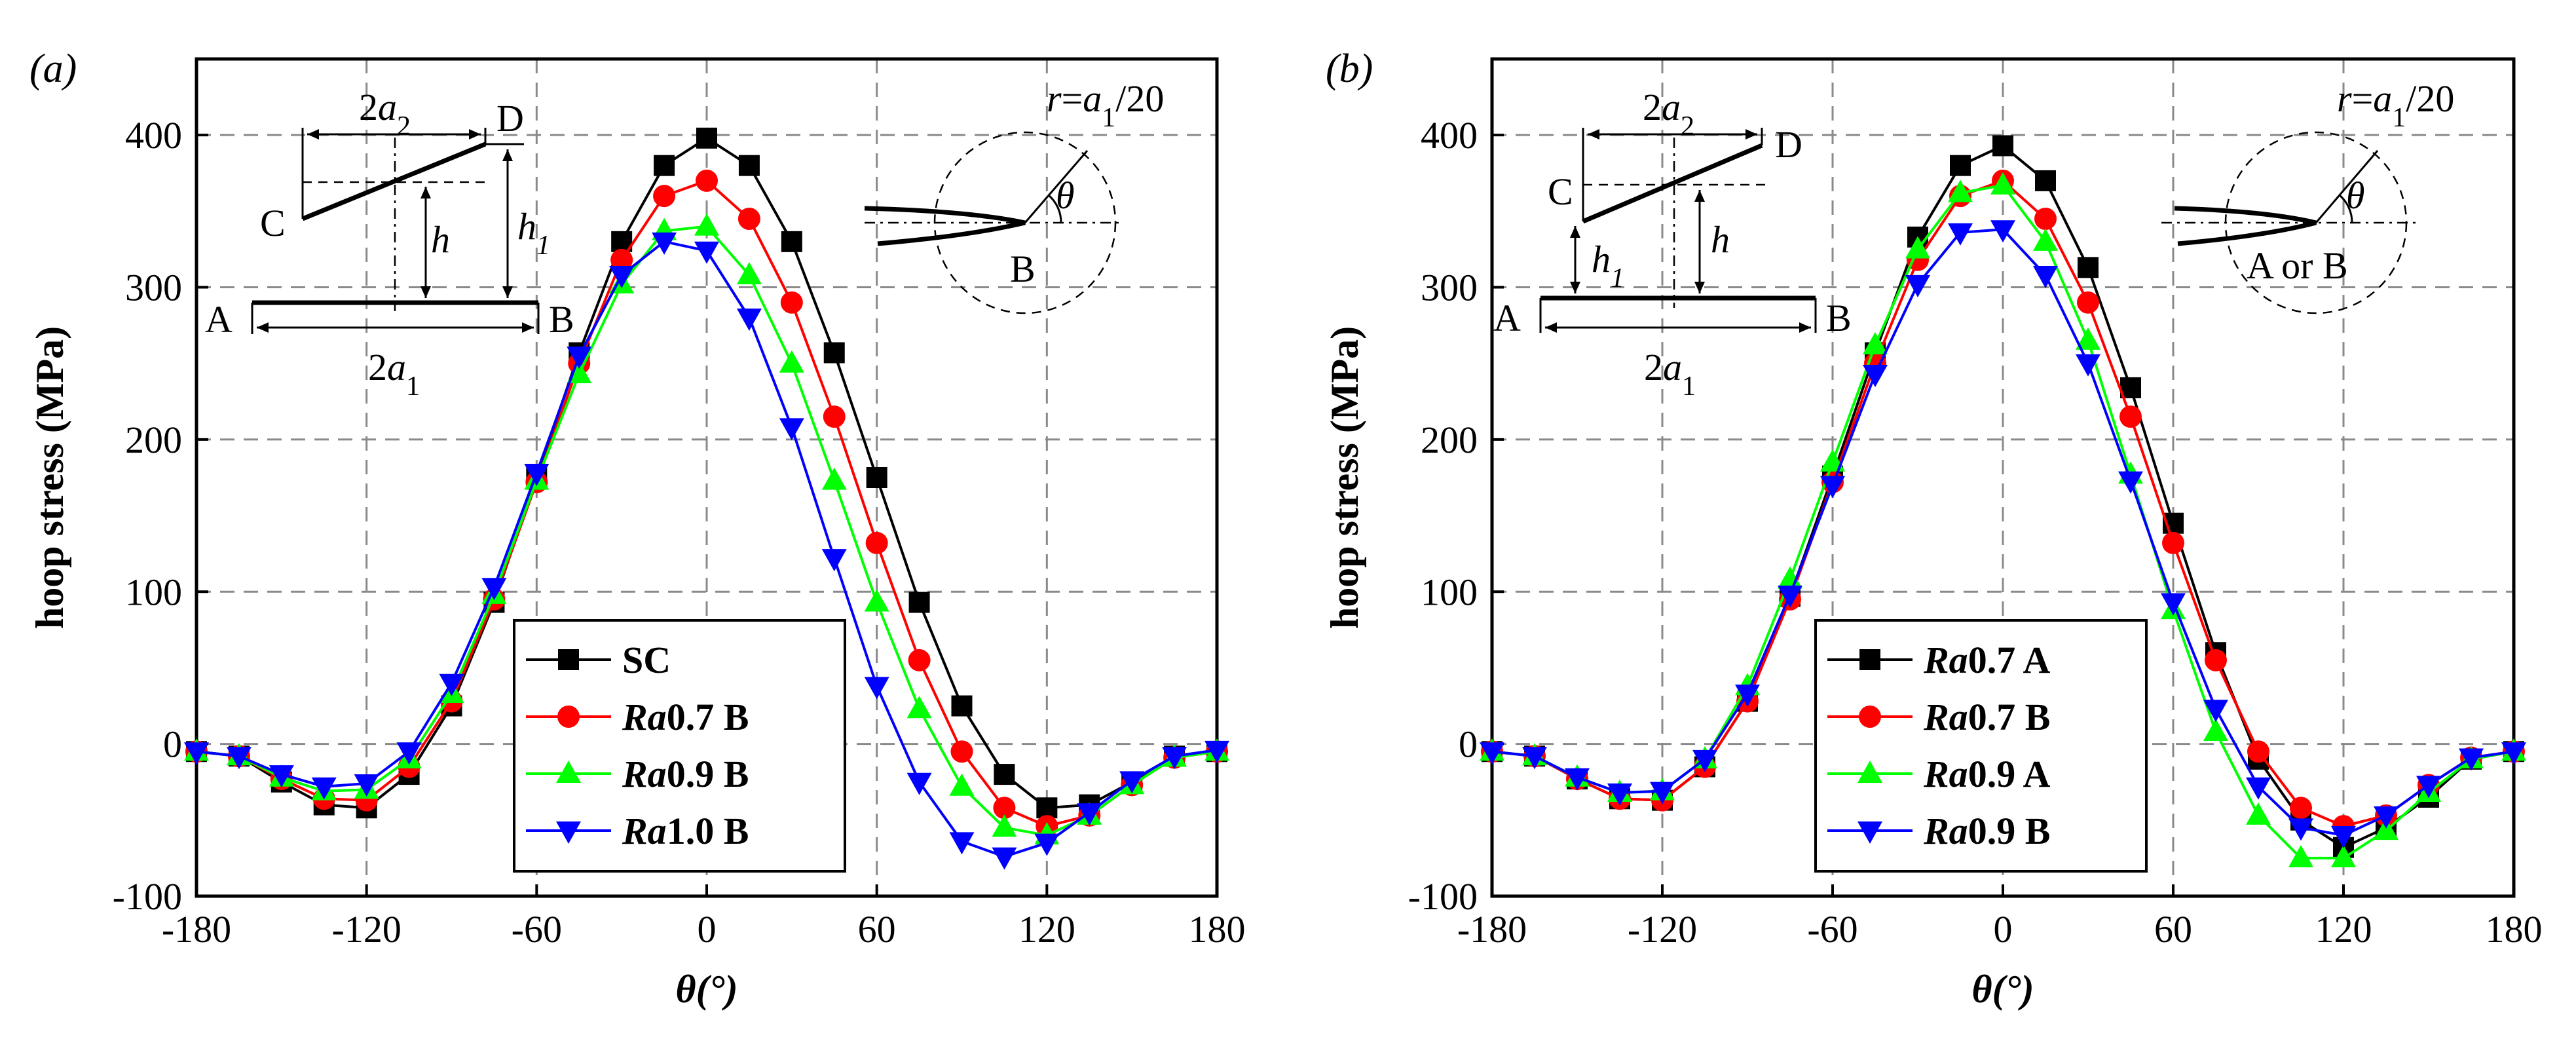 This screenshot has height=1056, width=2576. What do you see at coordinates (877, 929) in the screenshot?
I see `panel-a-x-tick-label: 60` at bounding box center [877, 929].